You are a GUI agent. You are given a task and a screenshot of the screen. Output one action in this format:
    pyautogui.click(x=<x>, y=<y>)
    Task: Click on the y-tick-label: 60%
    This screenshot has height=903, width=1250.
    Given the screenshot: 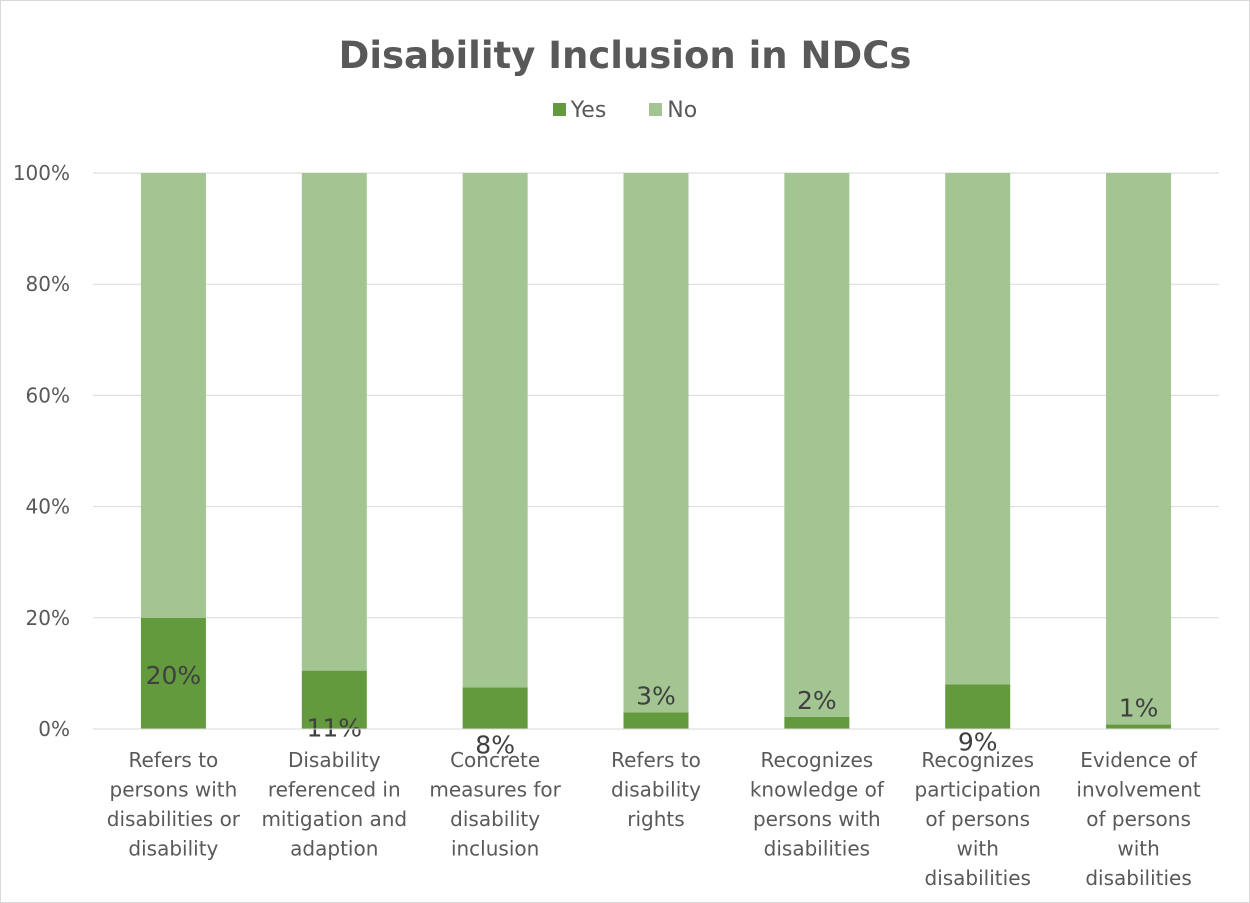 What is the action you would take?
    pyautogui.click(x=48, y=395)
    